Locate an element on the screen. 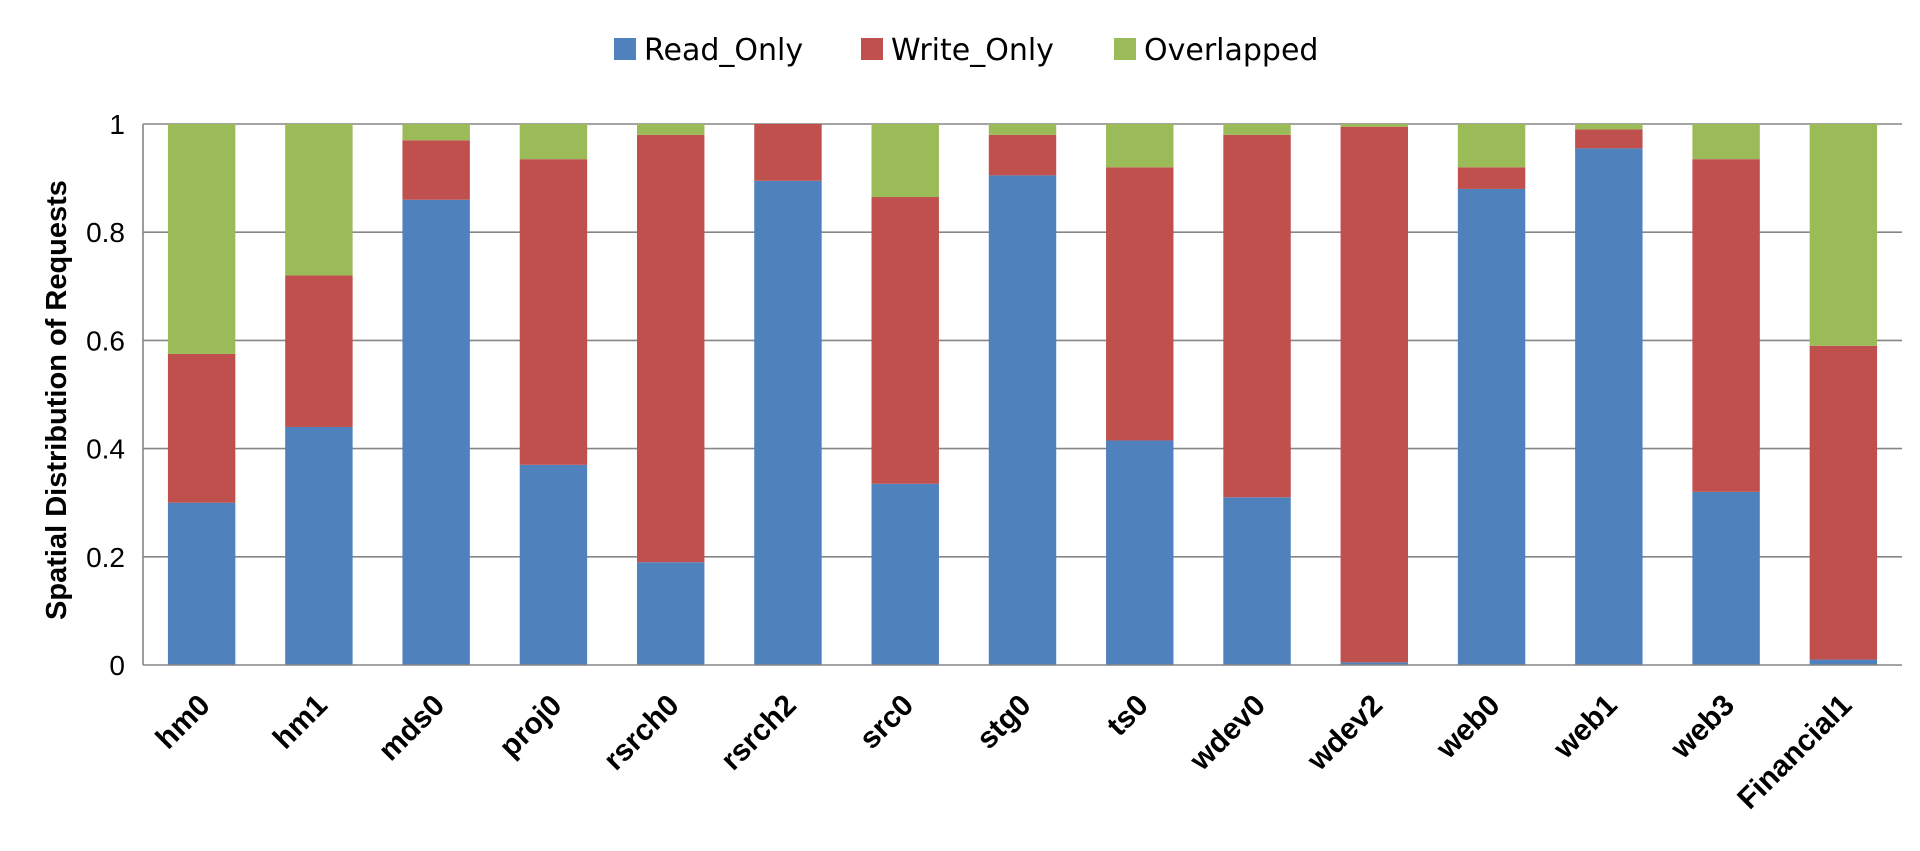 The height and width of the screenshot is (851, 1920). bar-write-only-rsrch0 is located at coordinates (670, 348).